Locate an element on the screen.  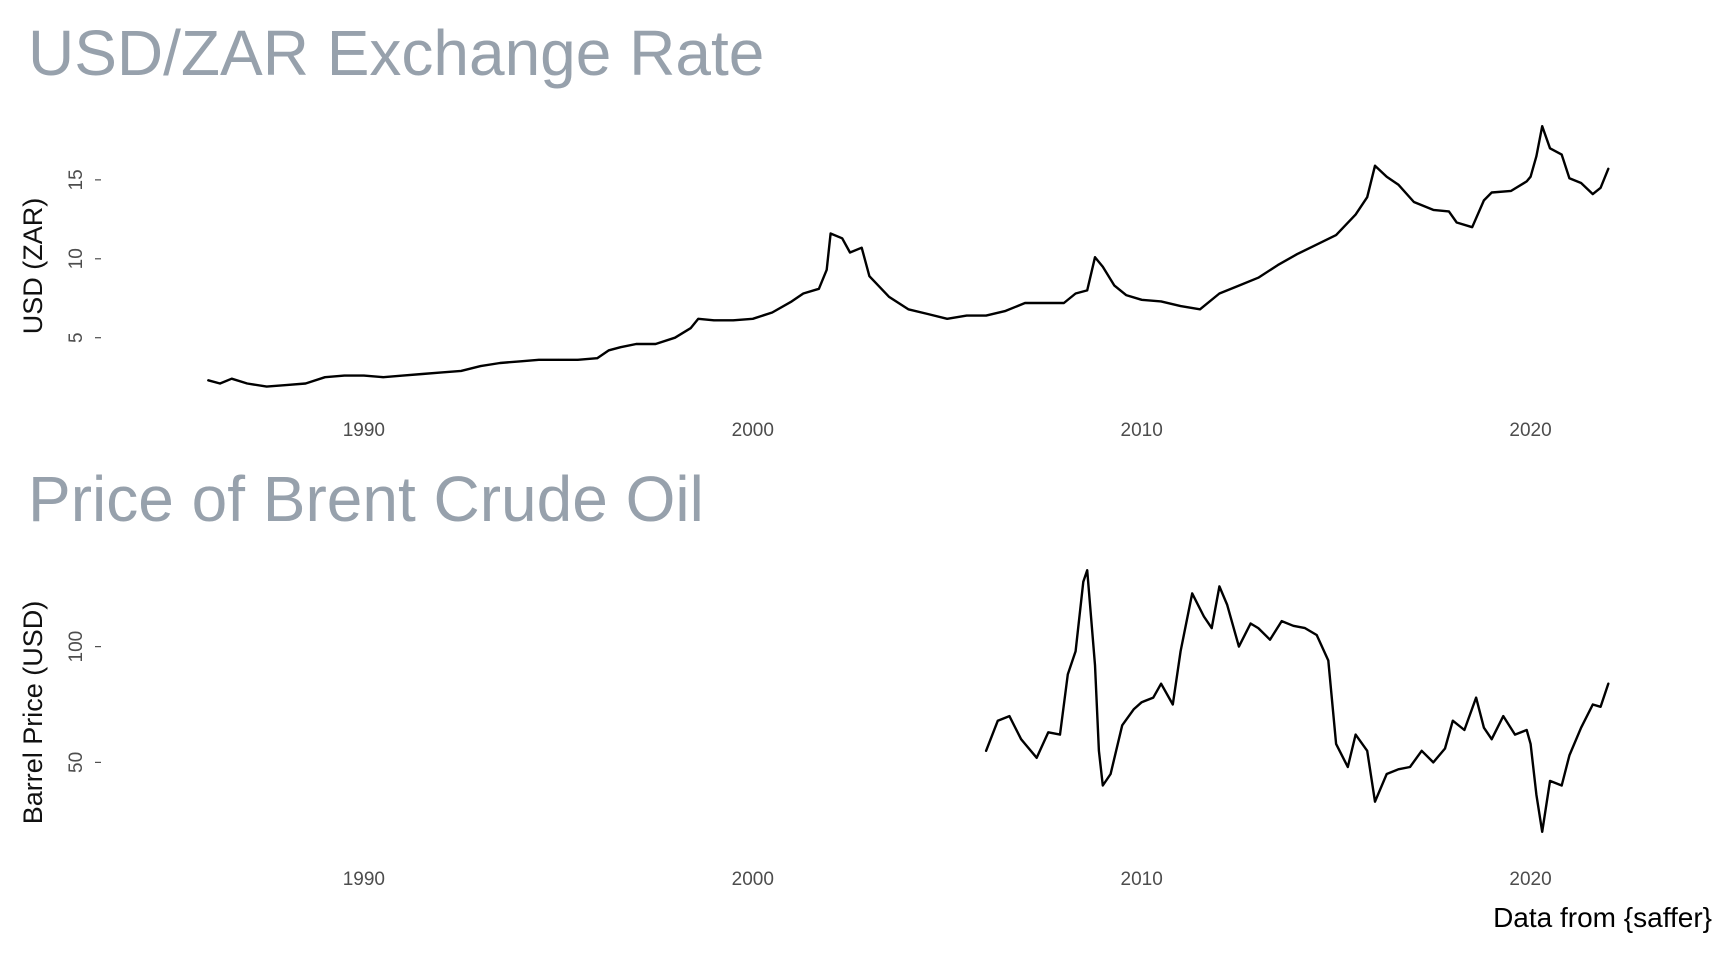
x-tick-label: 2010 is located at coordinates (1142, 879).